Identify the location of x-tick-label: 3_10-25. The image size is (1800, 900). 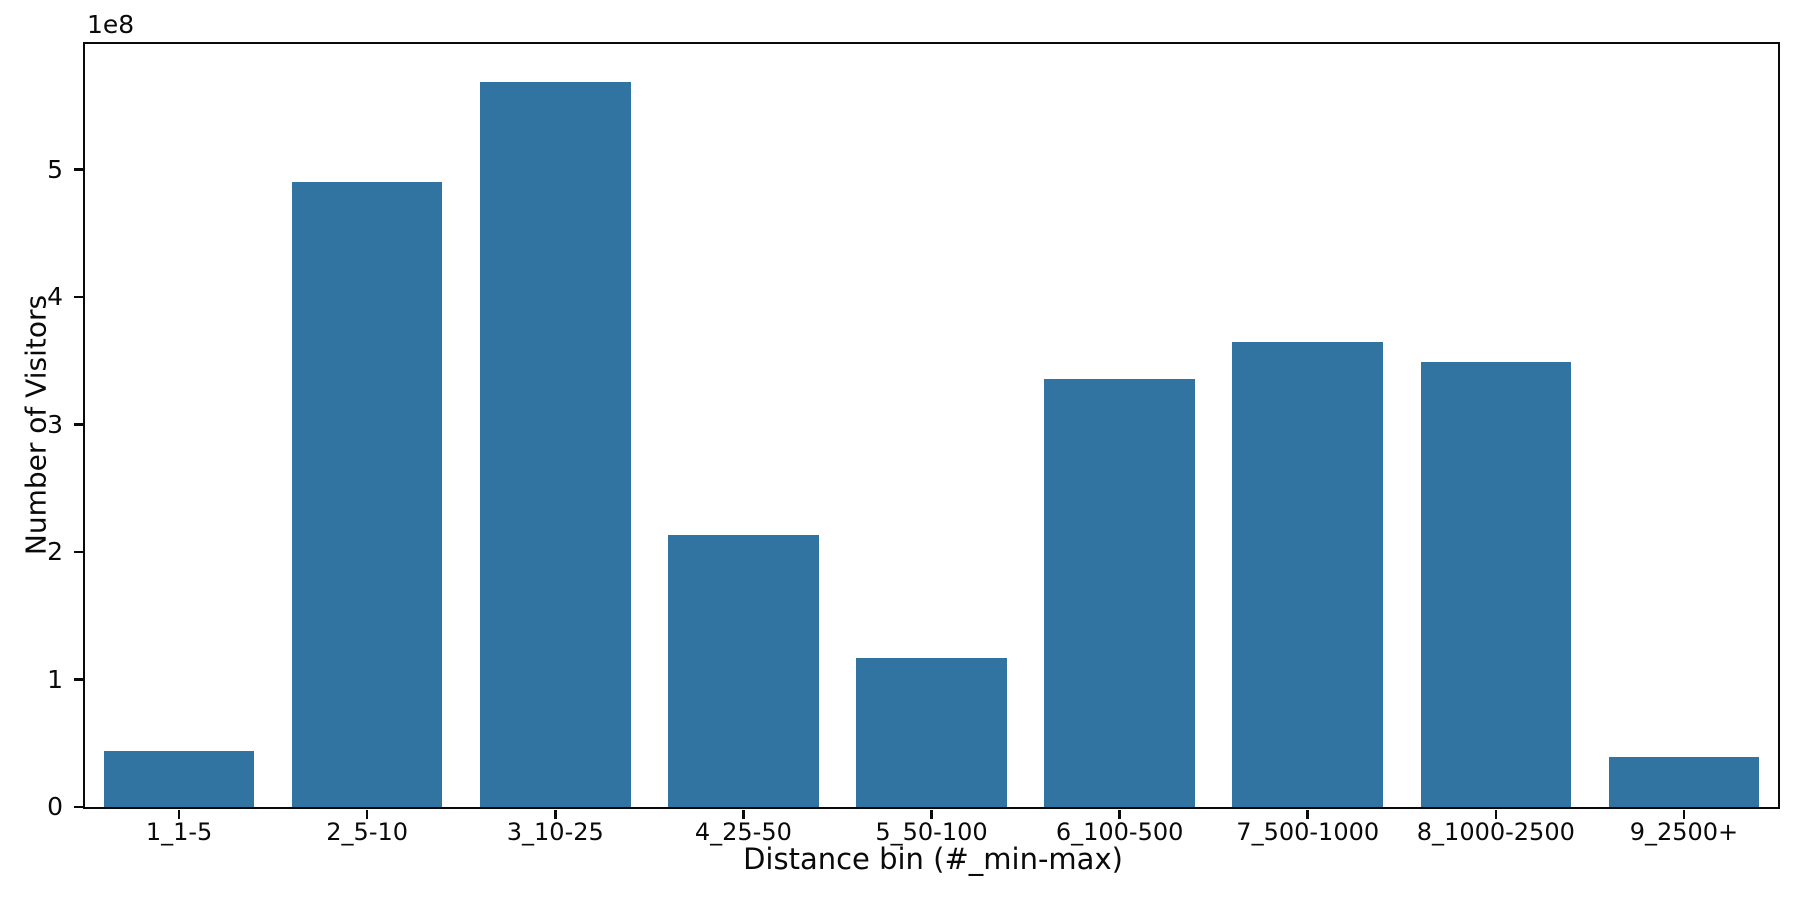
(555, 832).